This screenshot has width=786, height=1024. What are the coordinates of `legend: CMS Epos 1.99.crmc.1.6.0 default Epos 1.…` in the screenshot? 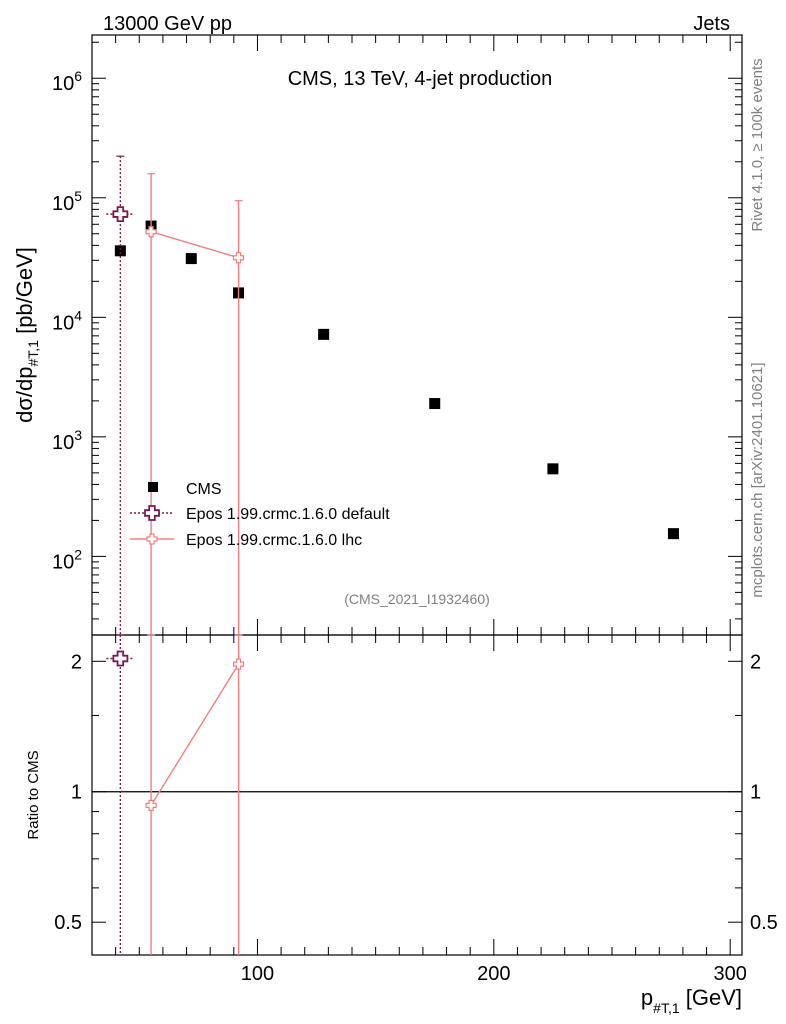 It's located at (260, 515).